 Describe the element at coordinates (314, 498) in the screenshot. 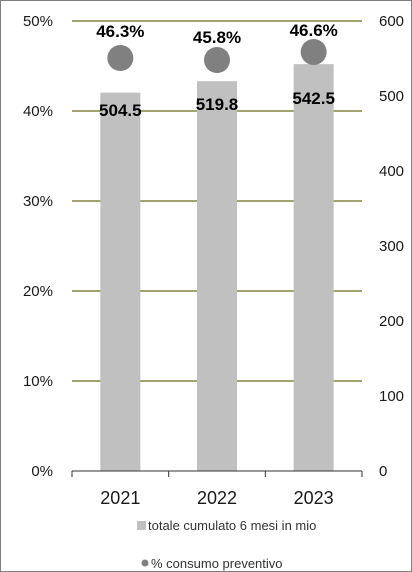

I see `x-category-label: 2023` at that location.